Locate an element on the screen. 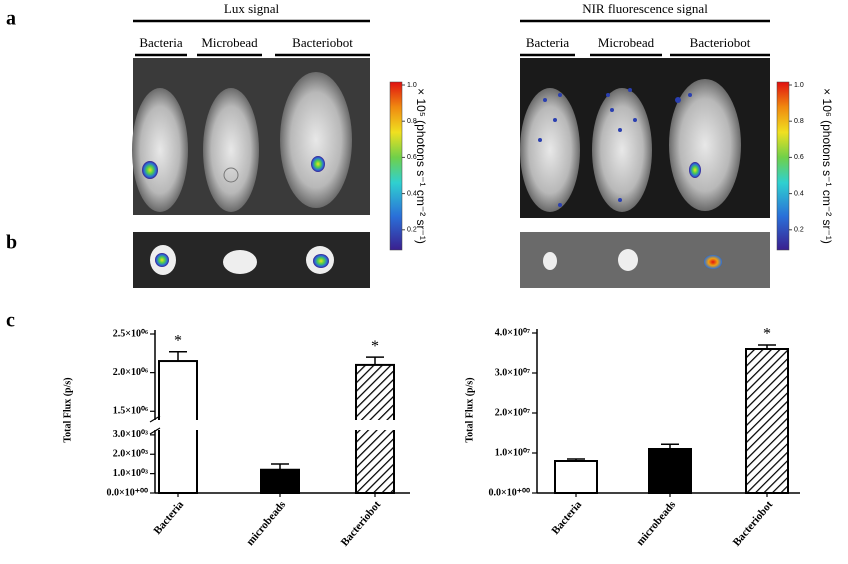 The width and height of the screenshot is (848, 564). colorbar-label: × 10⁵ (photons s⁻¹ cm⁻² sr⁻¹) is located at coordinates (421, 166).